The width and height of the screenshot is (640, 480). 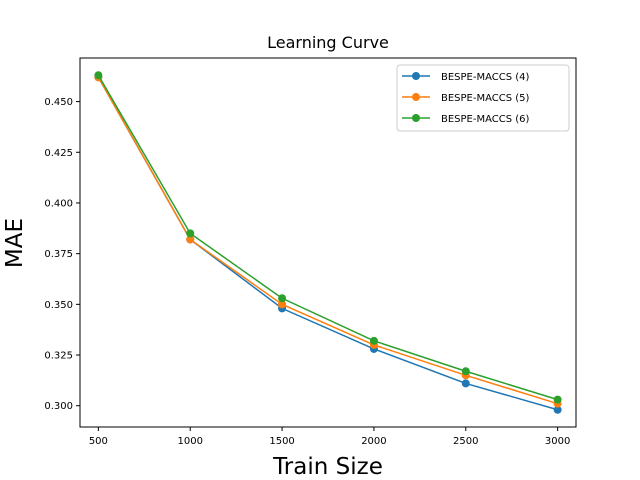 What do you see at coordinates (281, 441) in the screenshot?
I see `x-tick-label: 1500` at bounding box center [281, 441].